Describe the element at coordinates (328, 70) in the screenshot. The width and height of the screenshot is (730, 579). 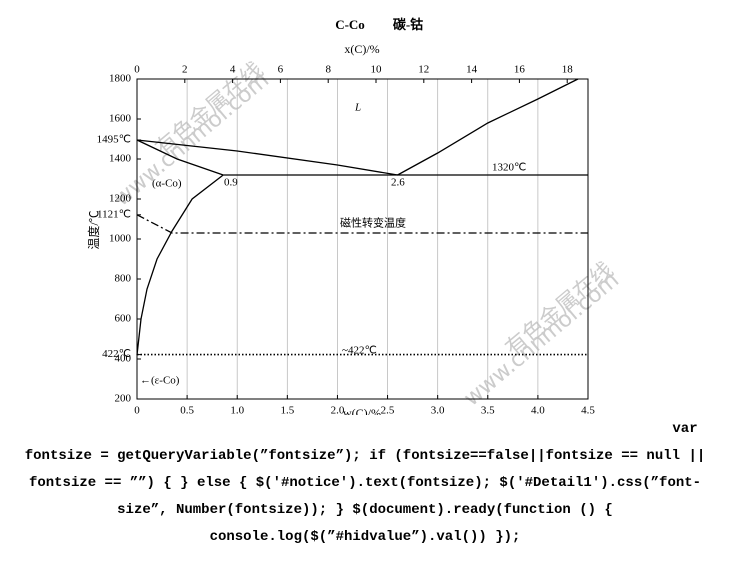
I see `x2-tick-label: 8` at that location.